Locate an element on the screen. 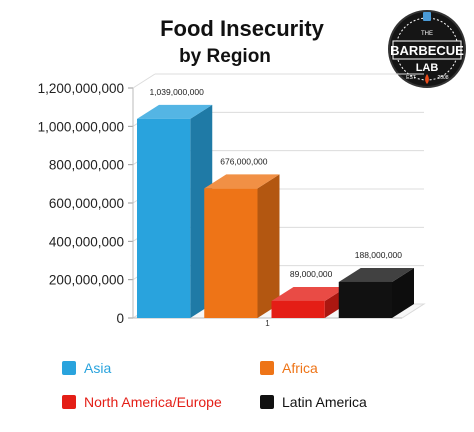 This screenshot has width=474, height=432. y-tick-label: 600,000,000 is located at coordinates (86, 203).